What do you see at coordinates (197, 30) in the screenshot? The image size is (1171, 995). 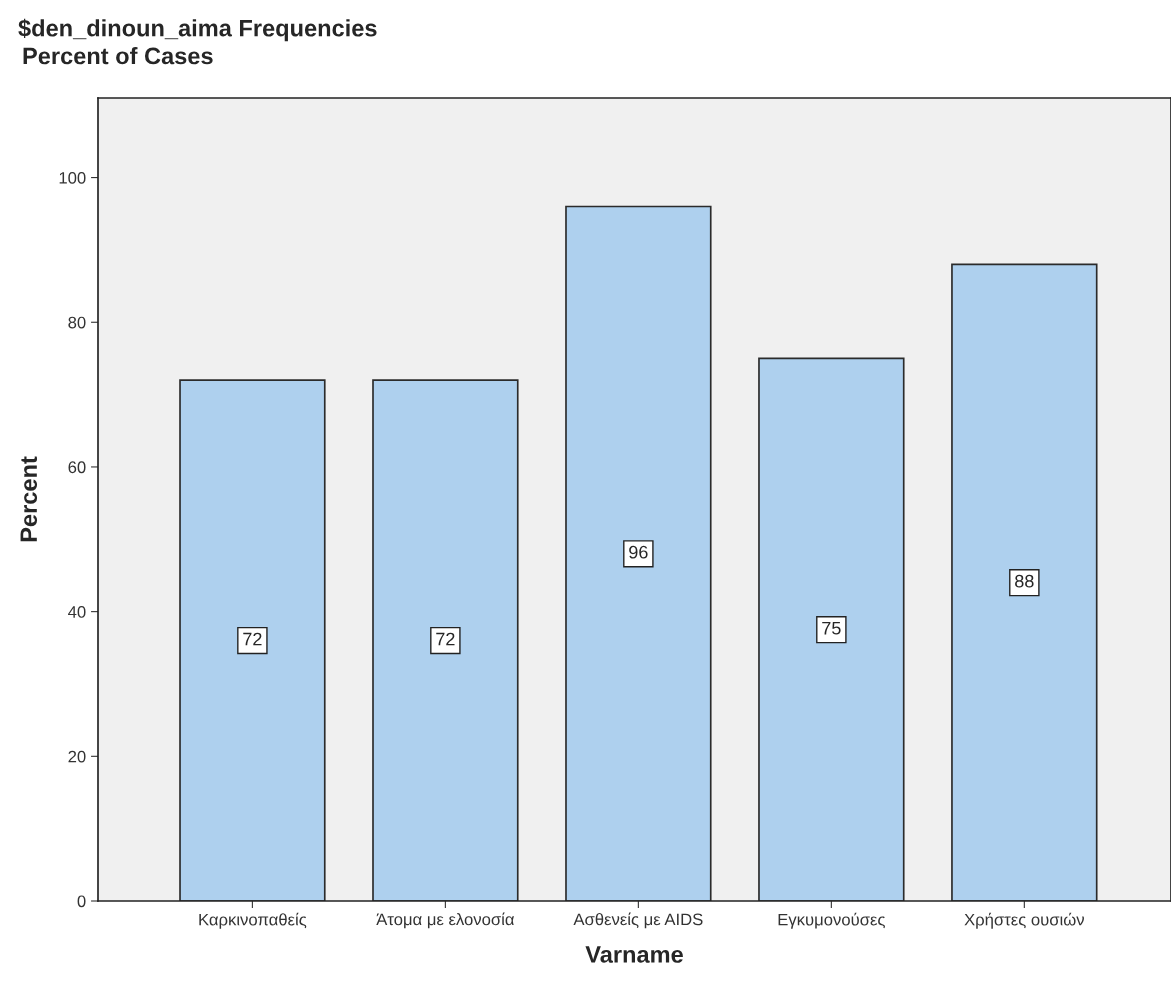 I see `chart-title: $den_dinoun_aima Frequencies` at bounding box center [197, 30].